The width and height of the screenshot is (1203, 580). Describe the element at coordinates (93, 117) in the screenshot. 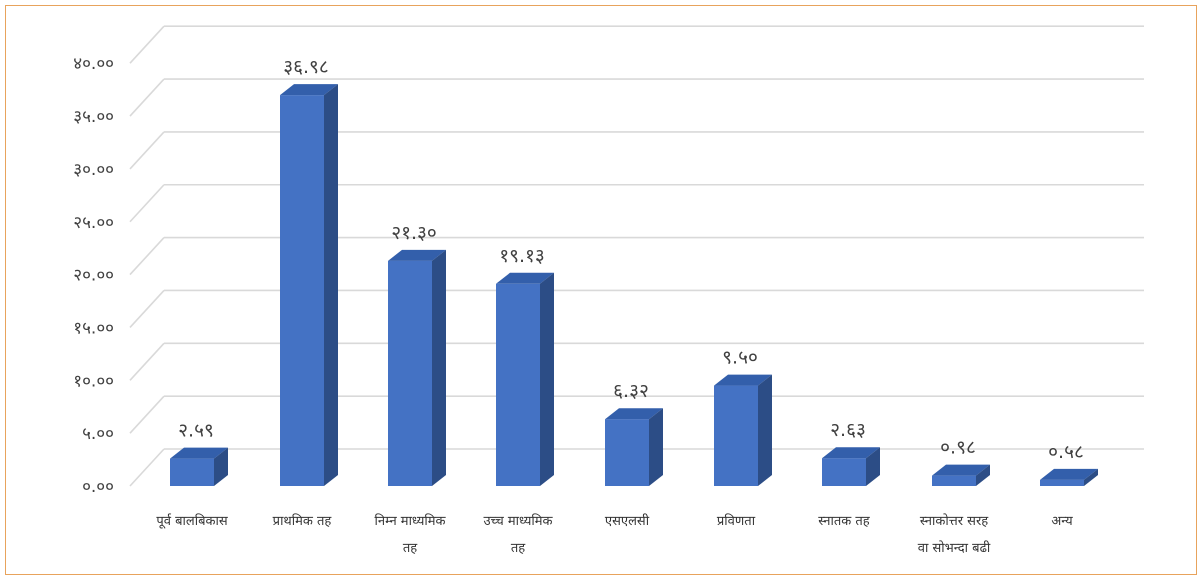

I see `y-tick-label: ३५.००` at that location.